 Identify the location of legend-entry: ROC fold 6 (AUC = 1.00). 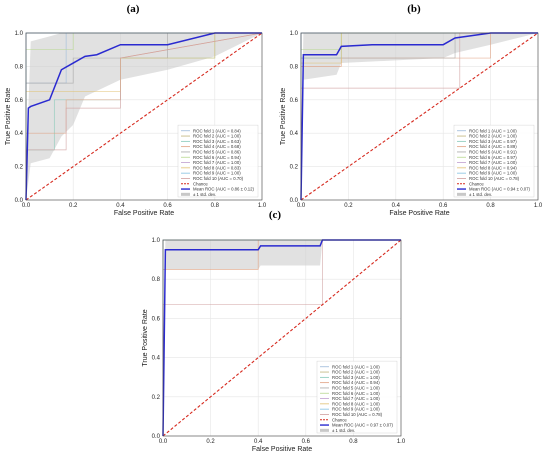
(356, 393).